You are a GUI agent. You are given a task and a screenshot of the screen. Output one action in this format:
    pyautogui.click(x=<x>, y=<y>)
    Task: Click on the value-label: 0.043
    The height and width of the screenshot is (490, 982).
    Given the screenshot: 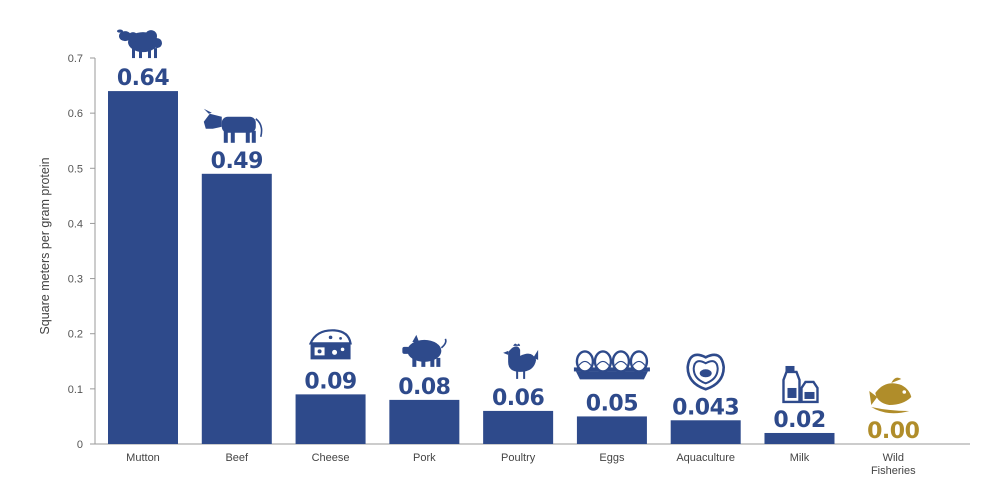 What is the action you would take?
    pyautogui.click(x=705, y=407)
    